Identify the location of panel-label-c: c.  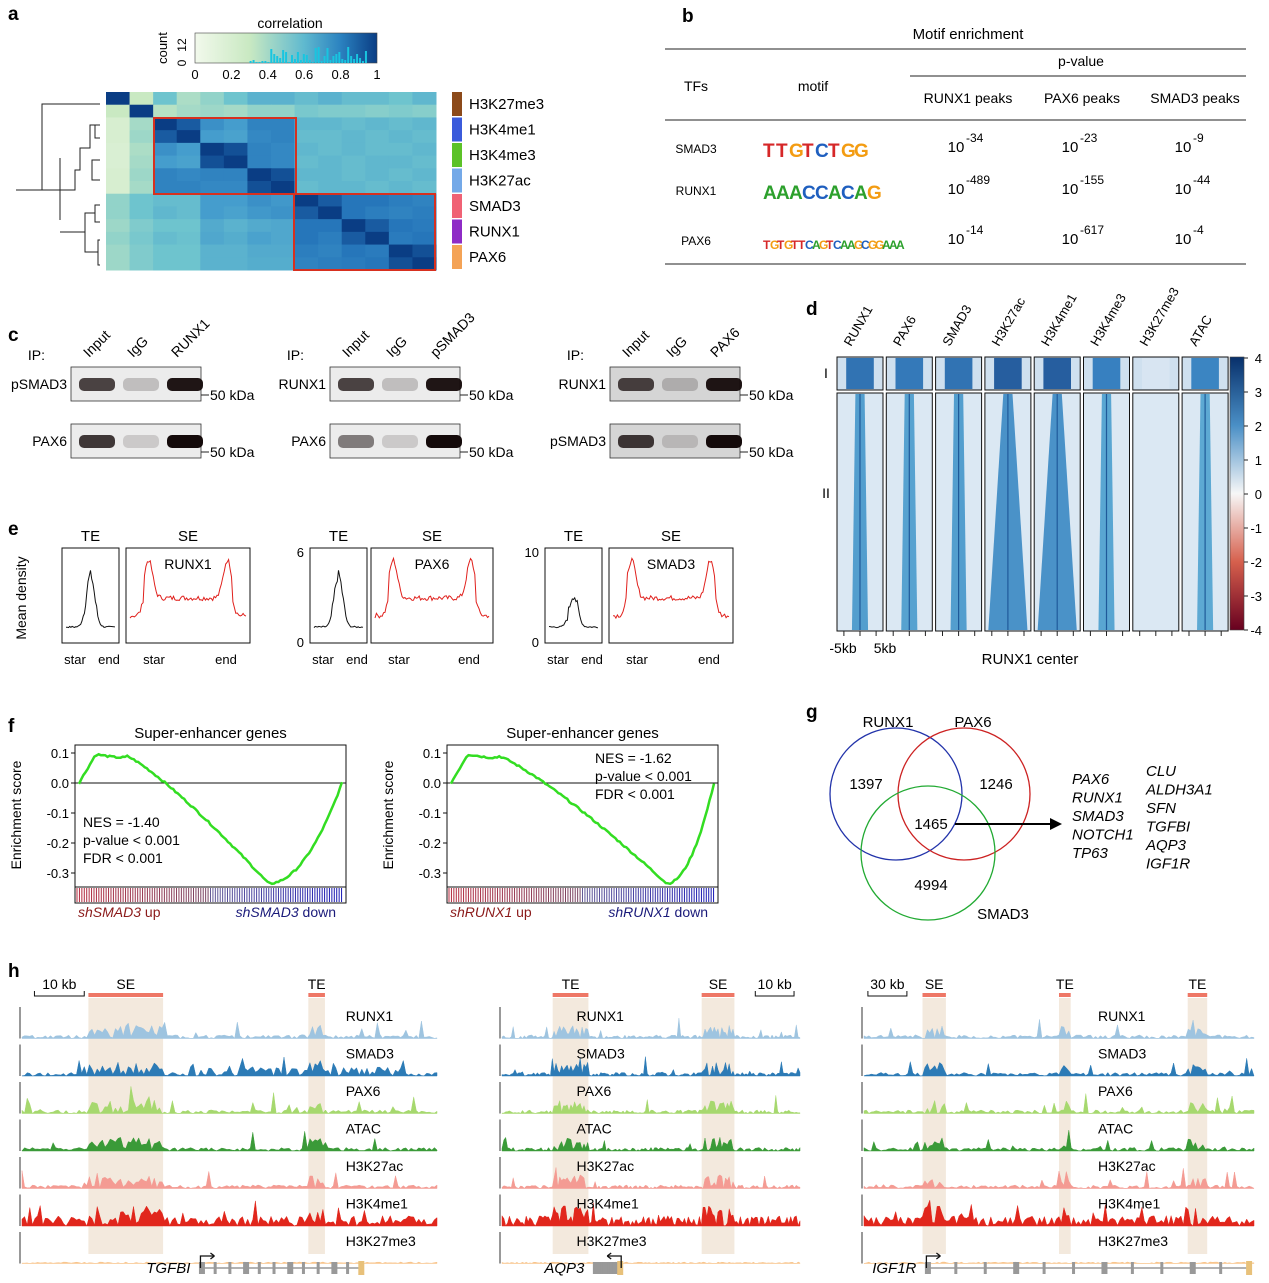
(13, 335).